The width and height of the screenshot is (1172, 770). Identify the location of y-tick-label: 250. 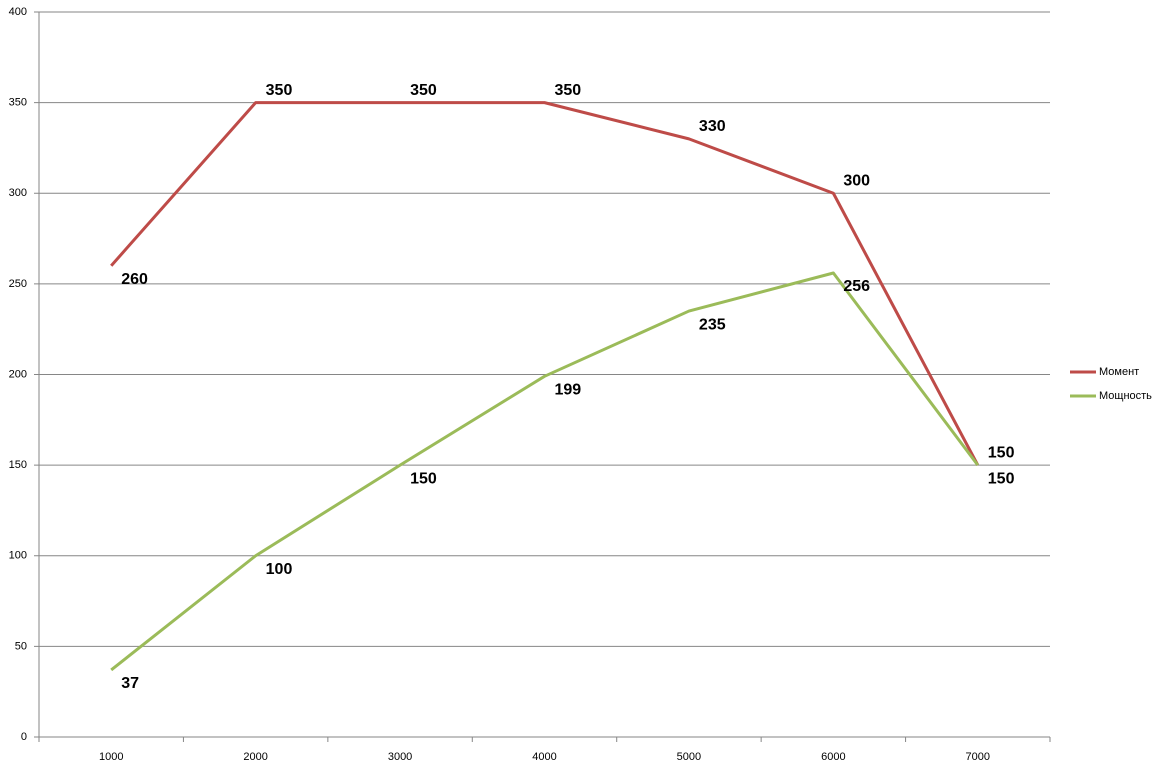
(18, 284).